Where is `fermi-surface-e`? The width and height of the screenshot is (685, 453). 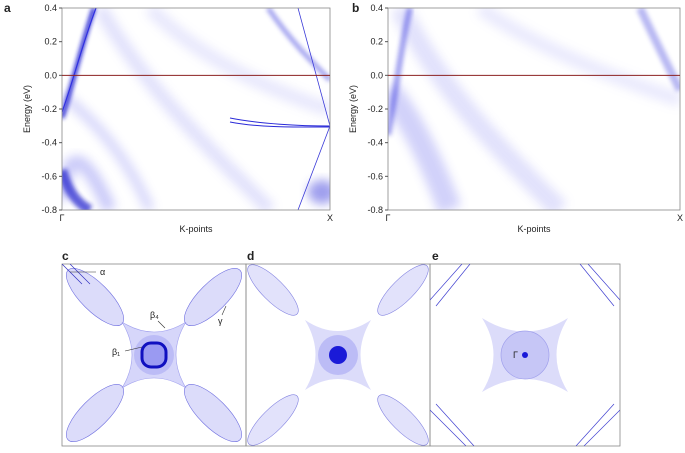
fermi-surface-e is located at coordinates (525, 355).